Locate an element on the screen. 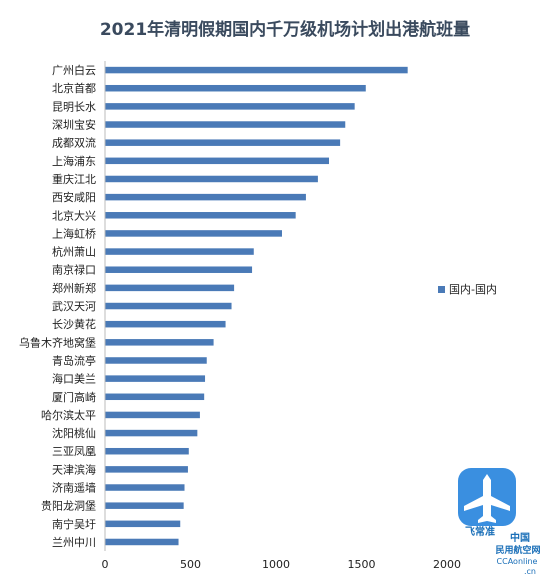 This screenshot has height=580, width=557. app-name: 飞常准 is located at coordinates (480, 531).